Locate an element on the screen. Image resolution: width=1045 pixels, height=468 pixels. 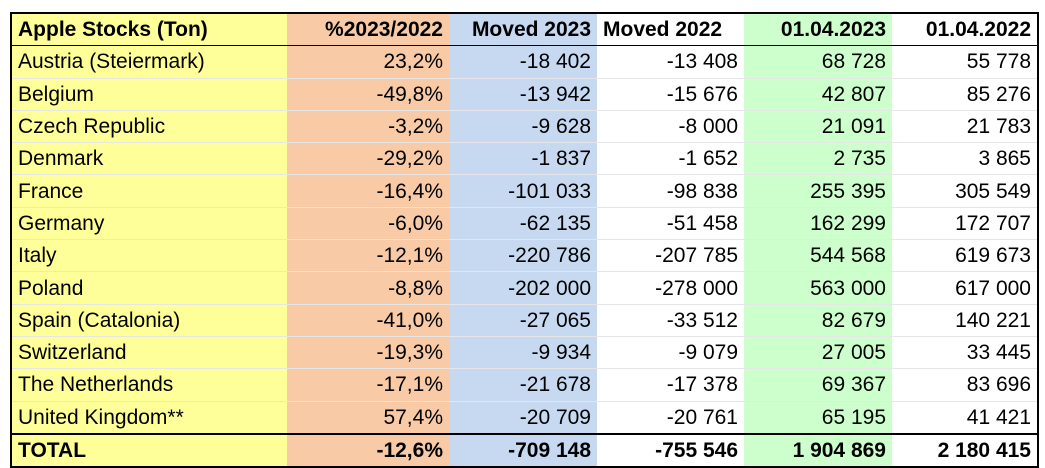
cell-stock-2022: 172 707 is located at coordinates (964, 224).